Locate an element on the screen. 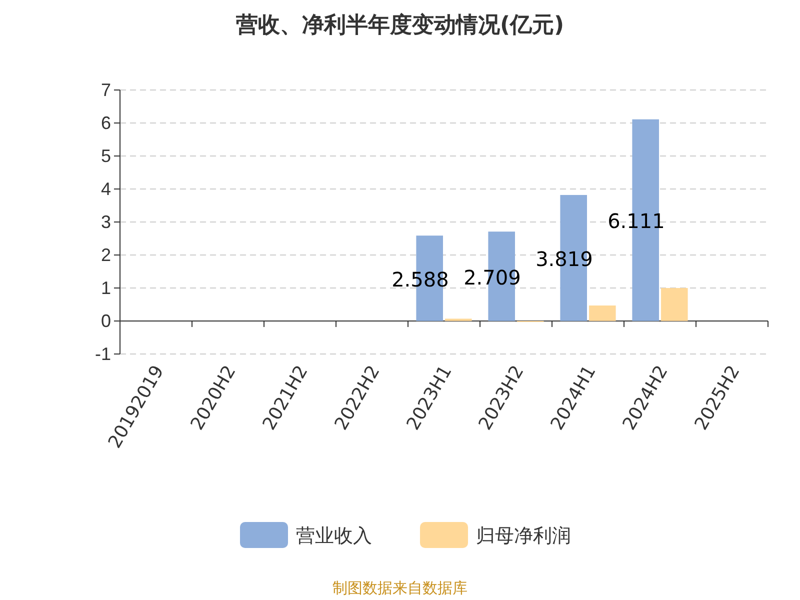 The height and width of the screenshot is (600, 800). y-tick-label: 5 is located at coordinates (105, 156).